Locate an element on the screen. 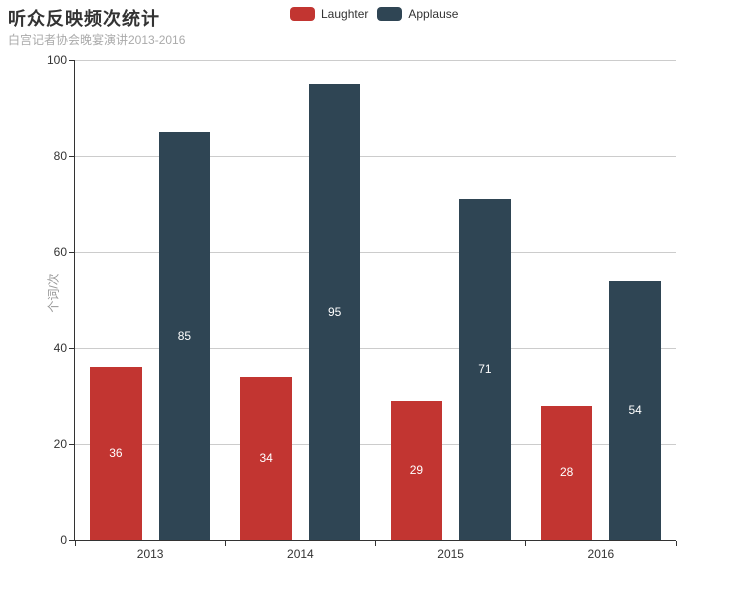  bar-laughter-2015 is located at coordinates (416, 470).